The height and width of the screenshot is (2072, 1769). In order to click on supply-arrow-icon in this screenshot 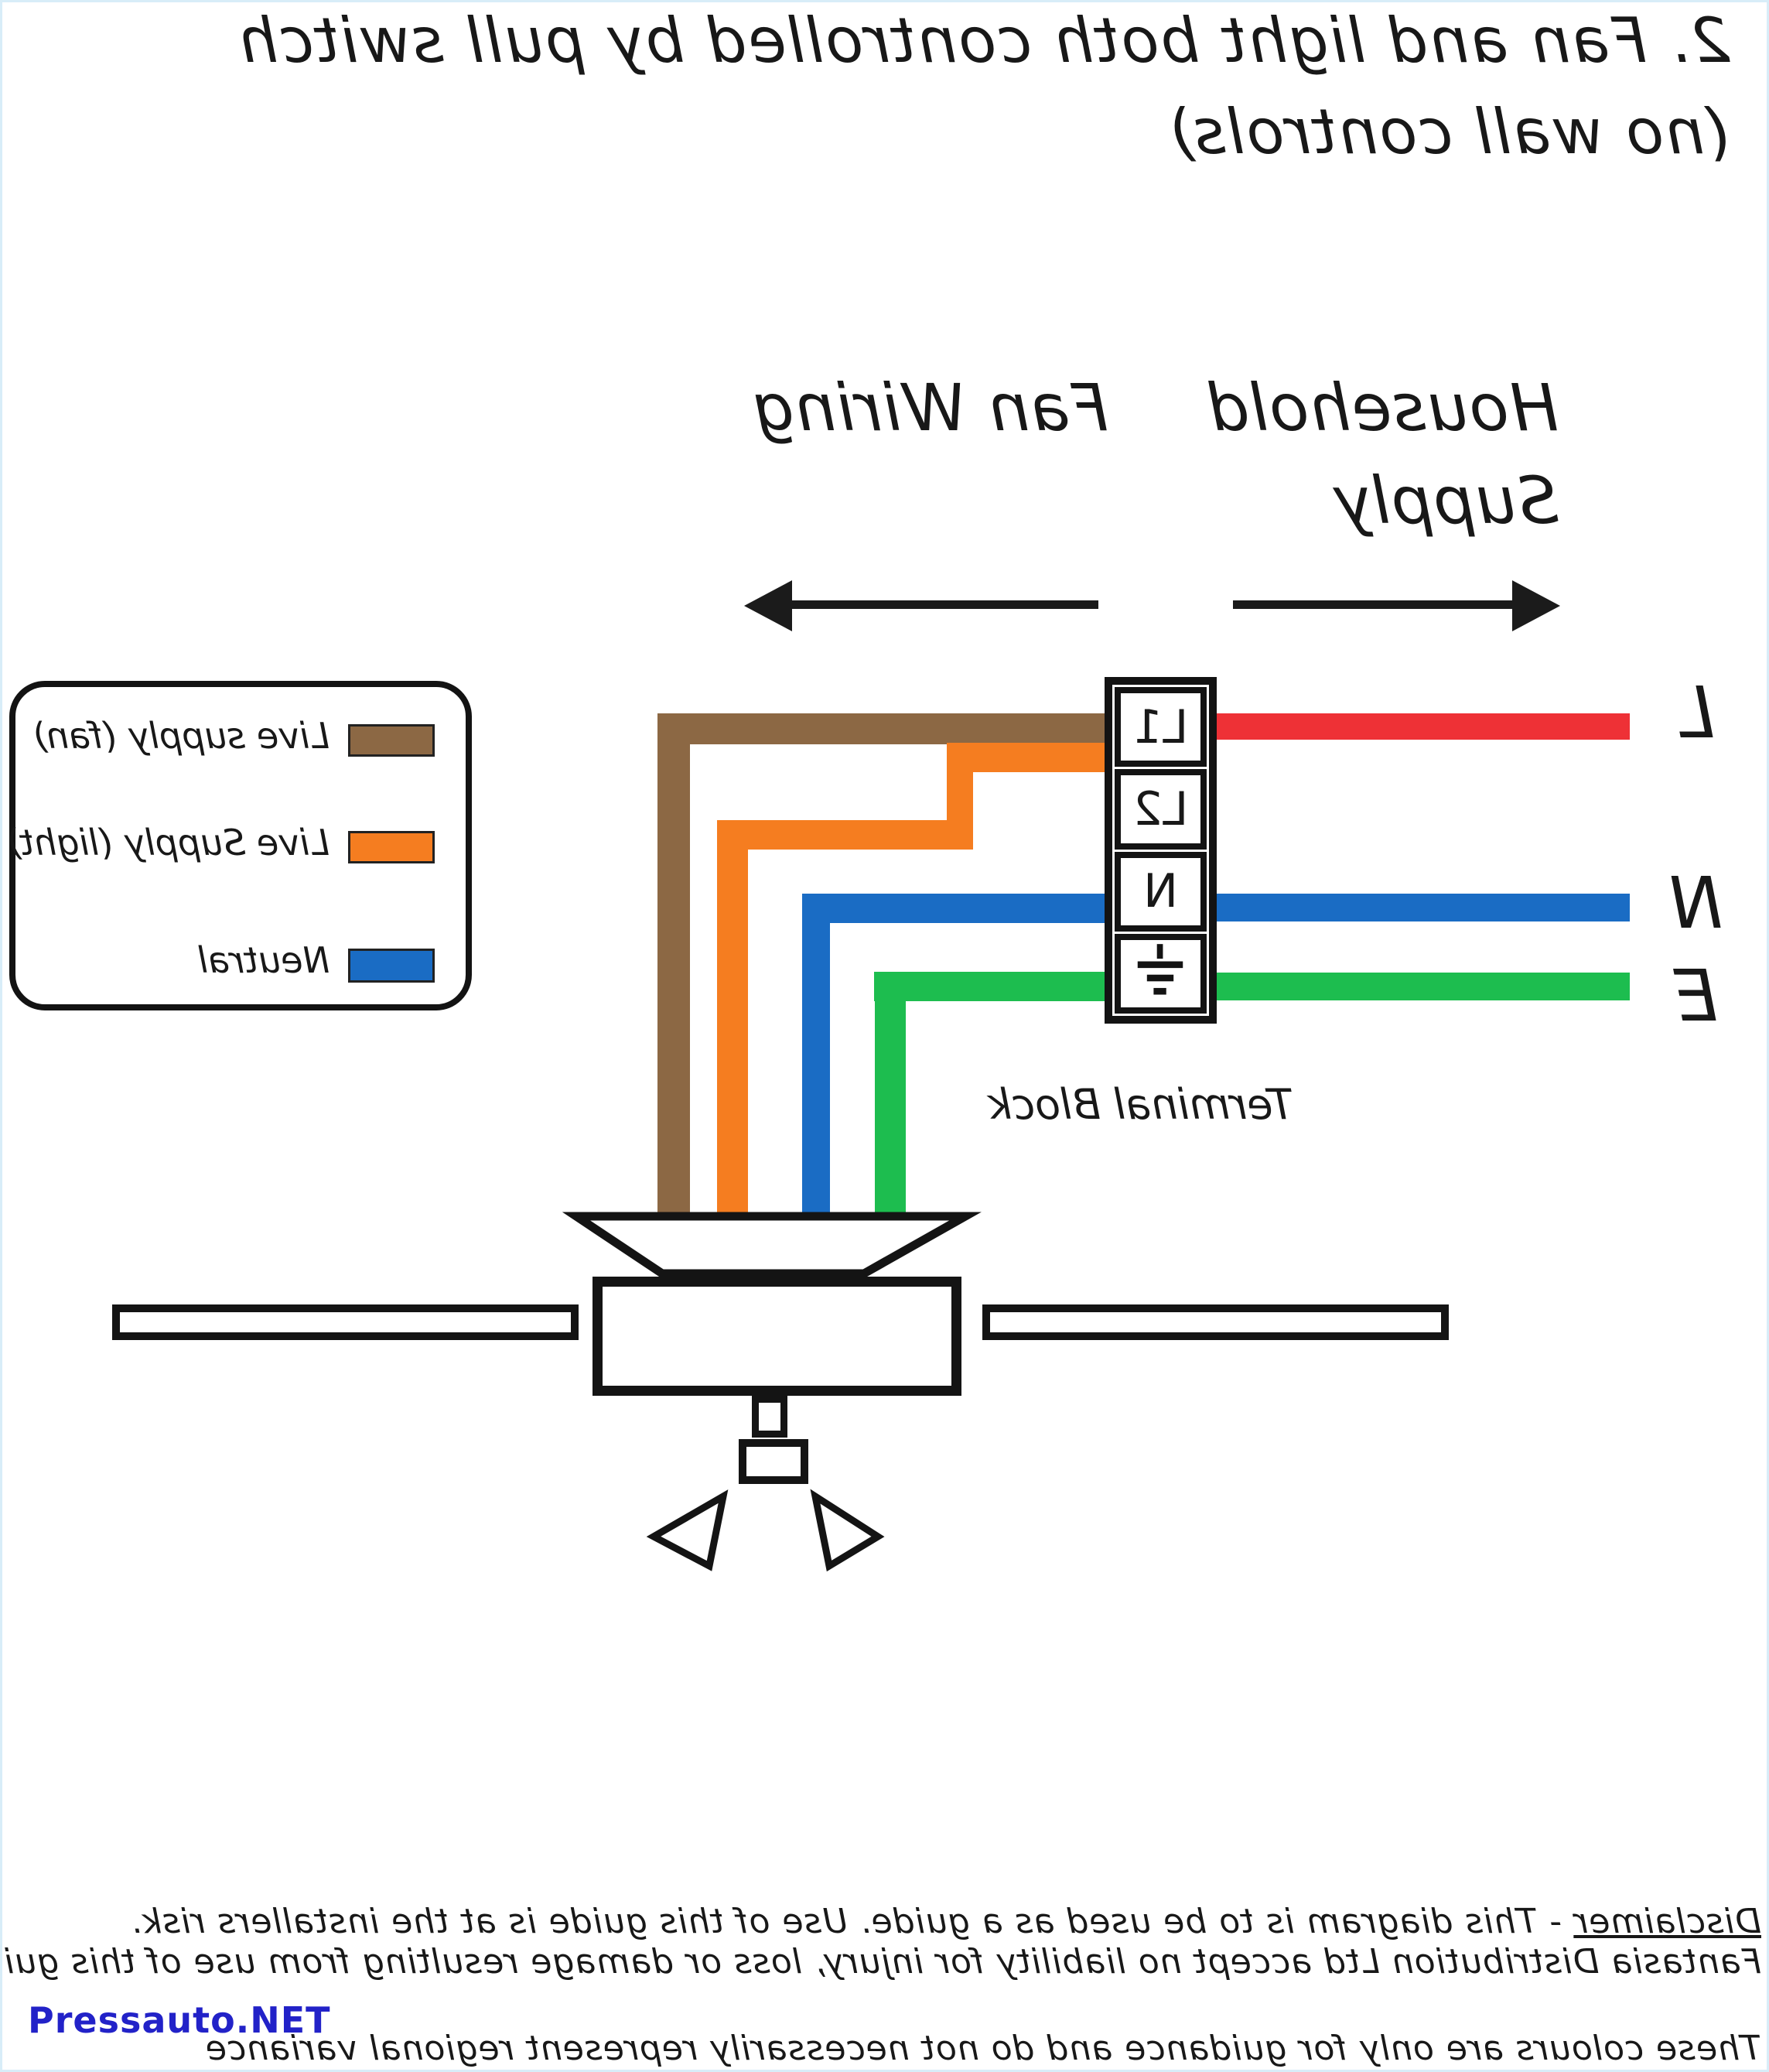, I will do `click(1536, 605)`.